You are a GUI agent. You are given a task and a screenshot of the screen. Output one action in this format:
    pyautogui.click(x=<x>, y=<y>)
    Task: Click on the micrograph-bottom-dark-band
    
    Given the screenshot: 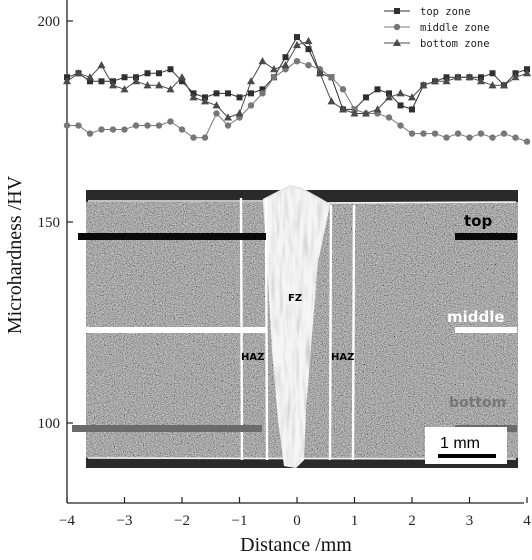 What is the action you would take?
    pyautogui.click(x=302, y=463)
    